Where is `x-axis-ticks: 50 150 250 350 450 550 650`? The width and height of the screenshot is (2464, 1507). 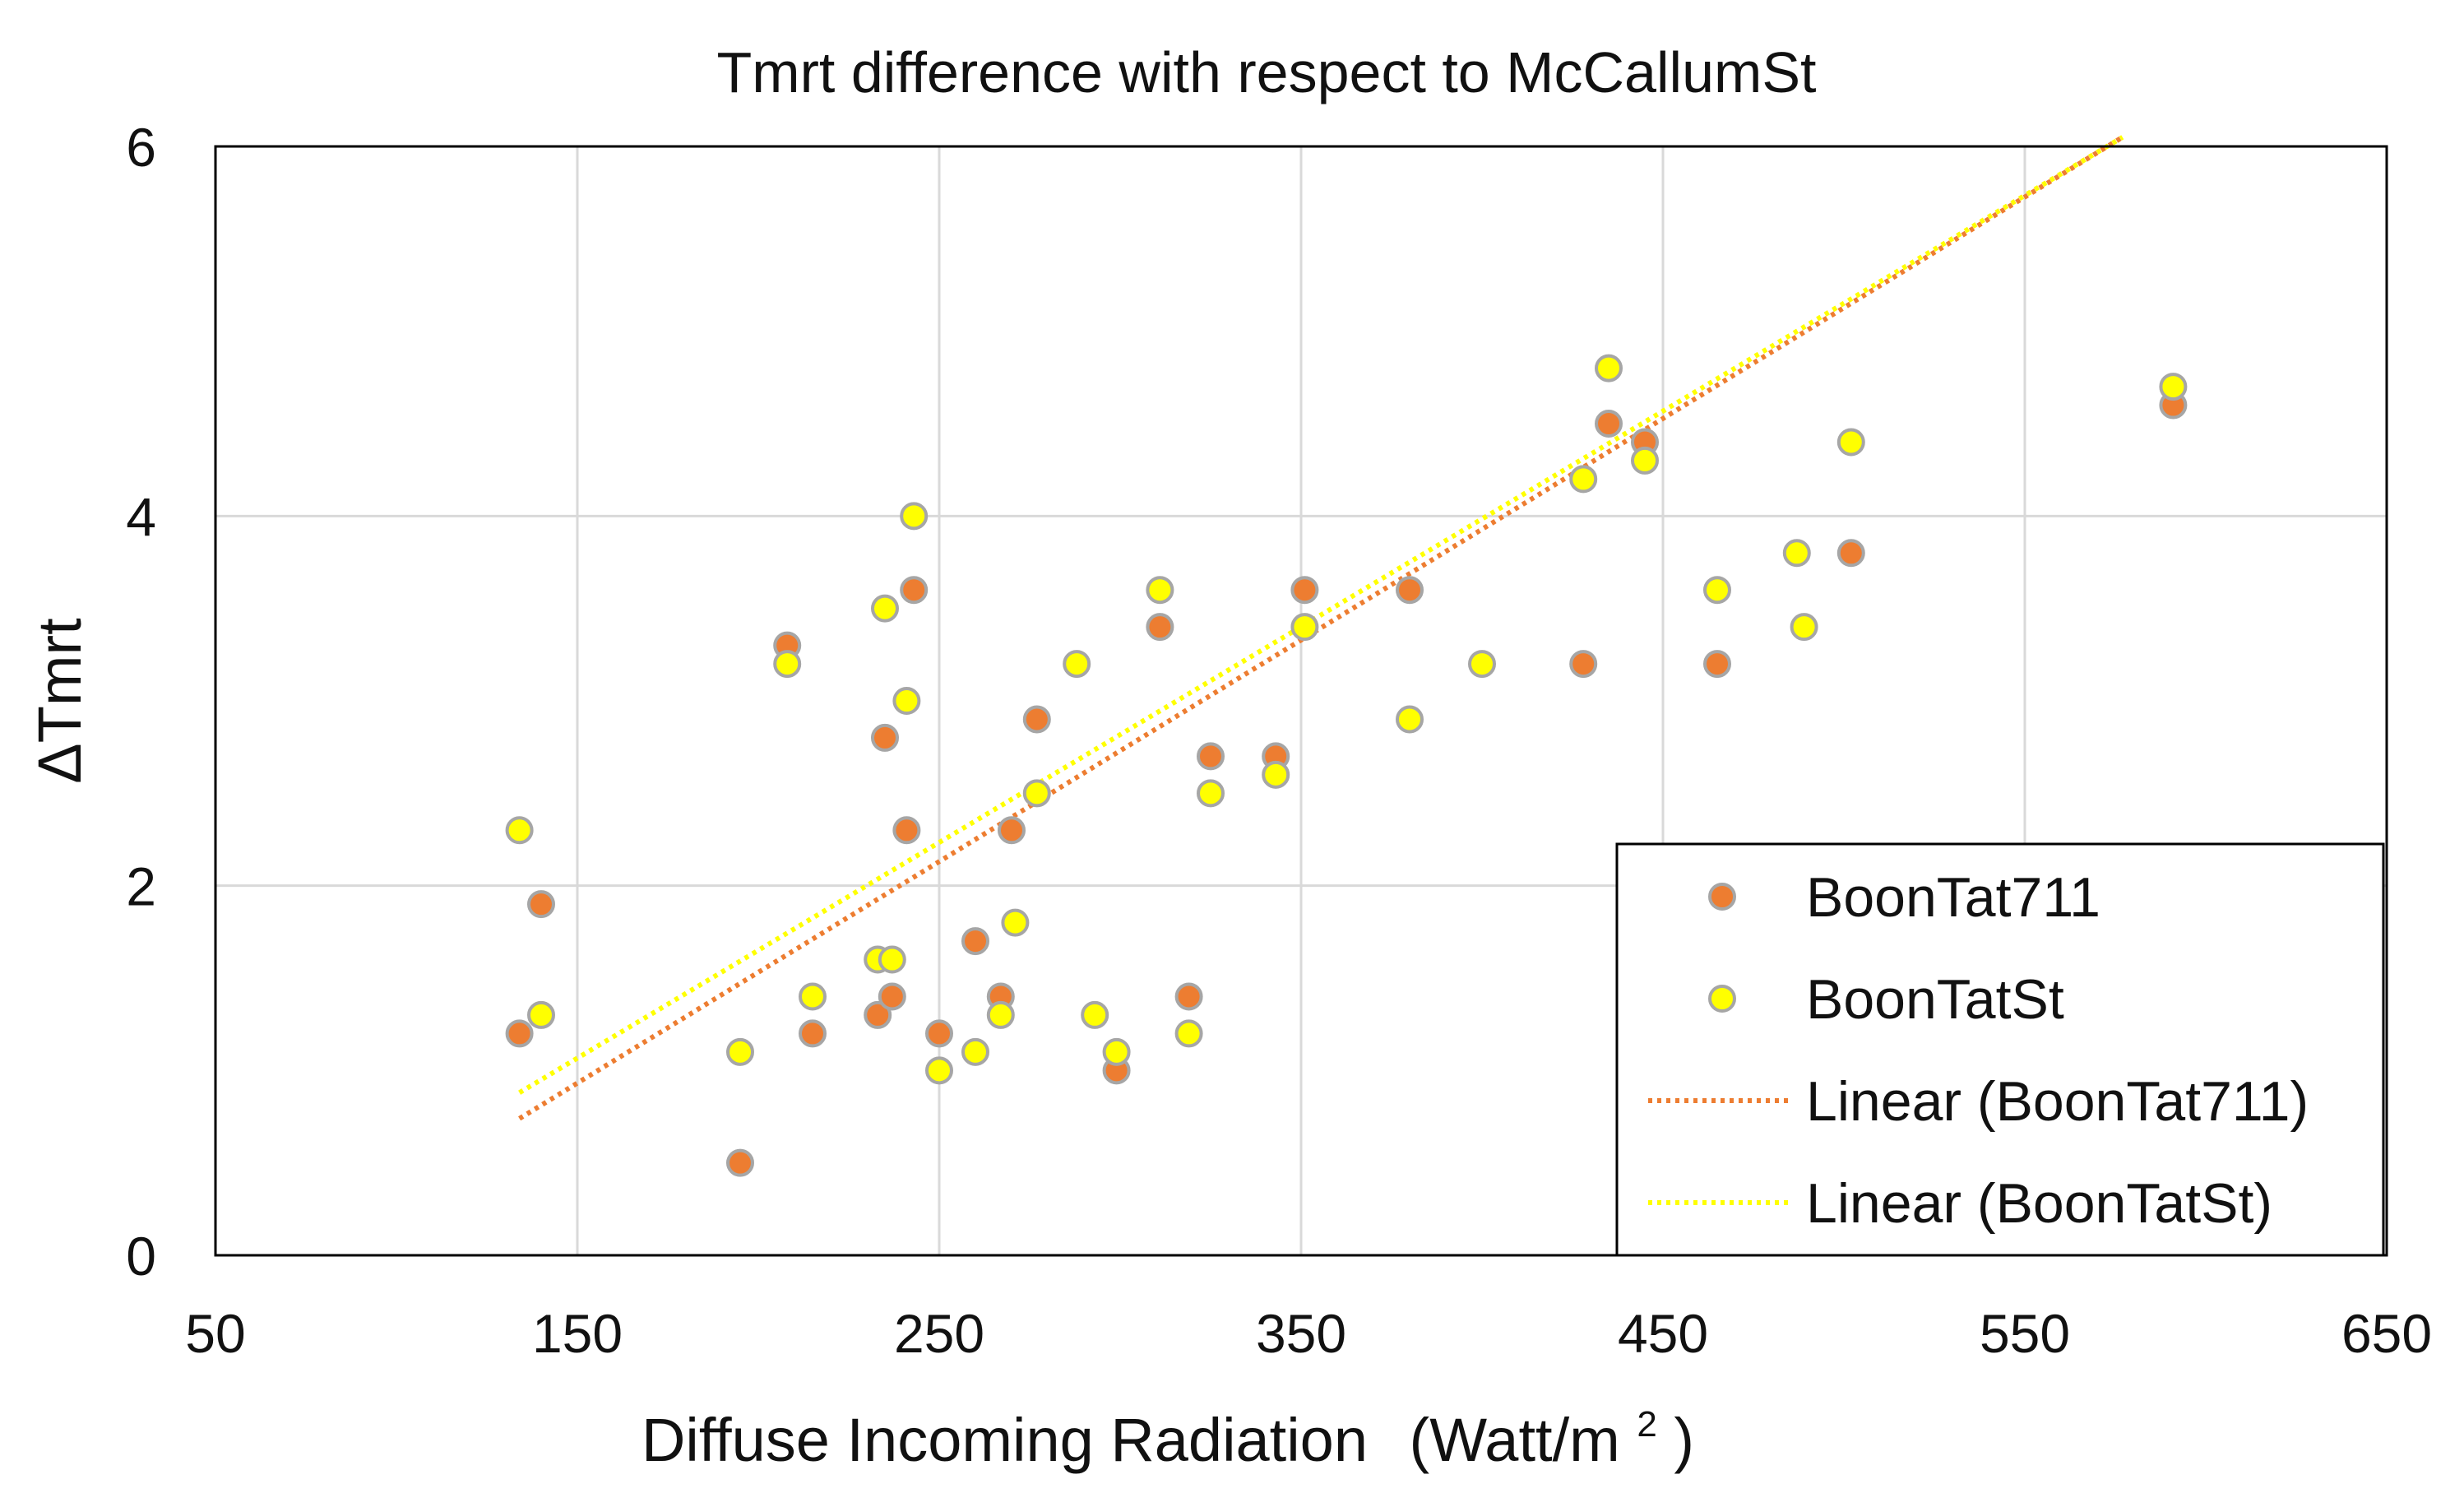
x-axis-ticks: 50 150 250 350 450 550 650 is located at coordinates (1308, 1333).